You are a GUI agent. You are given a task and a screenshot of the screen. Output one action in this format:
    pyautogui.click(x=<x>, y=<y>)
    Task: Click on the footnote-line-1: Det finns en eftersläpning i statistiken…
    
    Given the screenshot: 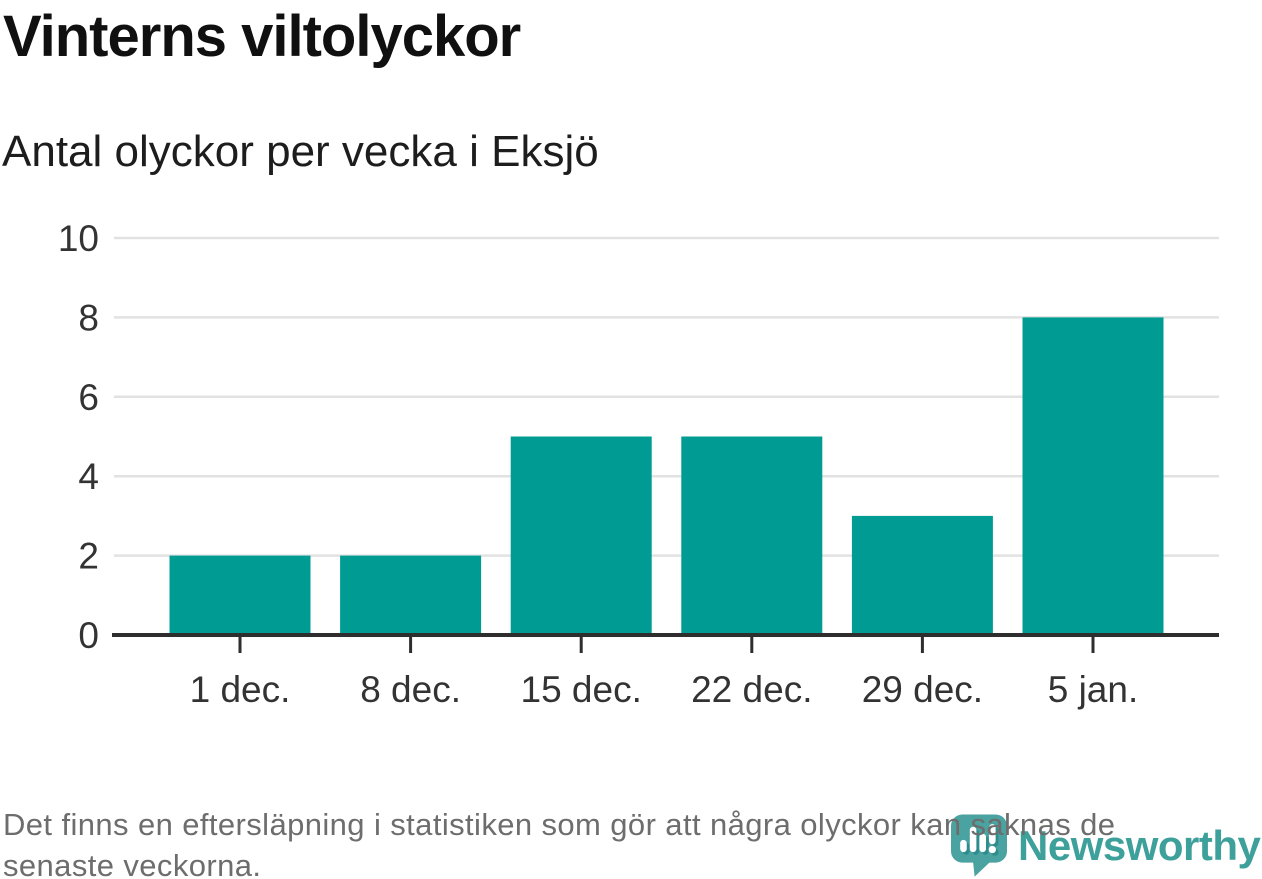 What is the action you would take?
    pyautogui.click(x=559, y=824)
    